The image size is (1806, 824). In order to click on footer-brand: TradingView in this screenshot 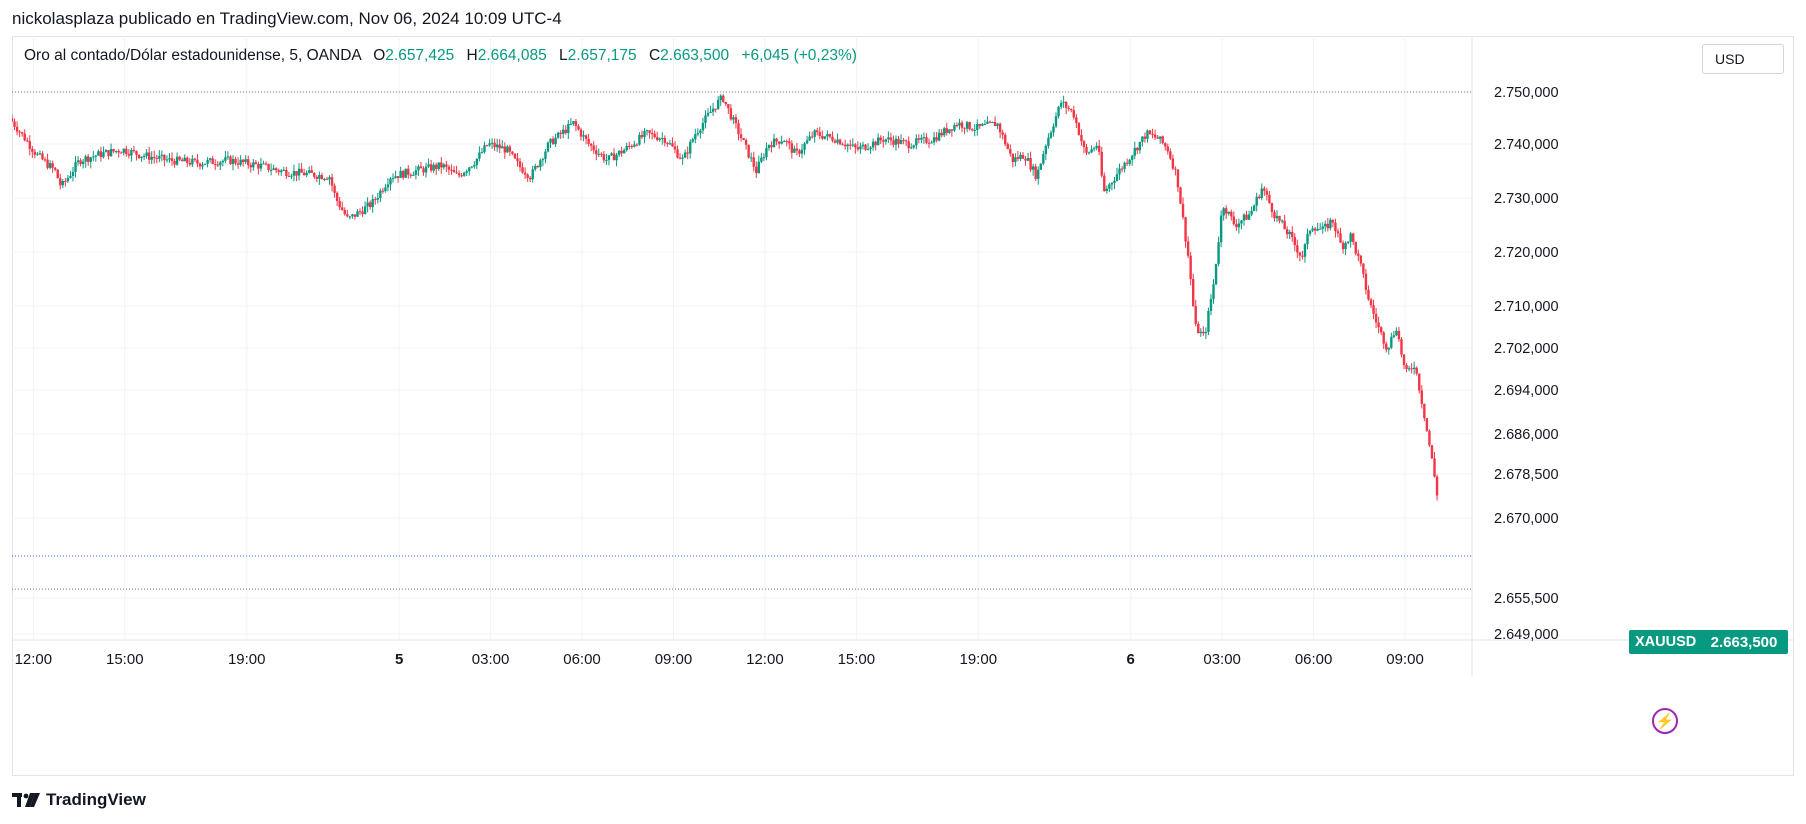, I will do `click(79, 800)`.